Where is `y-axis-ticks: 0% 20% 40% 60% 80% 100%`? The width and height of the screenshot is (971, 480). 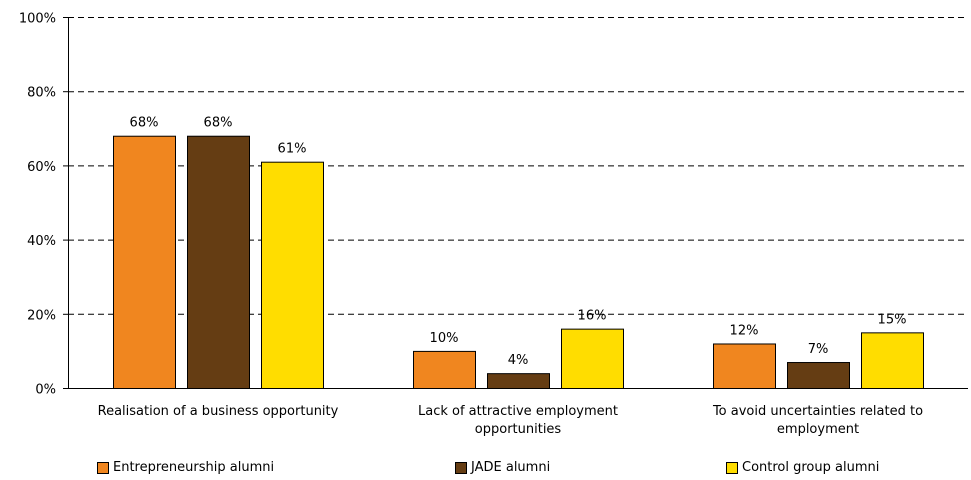
y-axis-ticks: 0% 20% 40% 60% 80% 100% is located at coordinates (43, 205).